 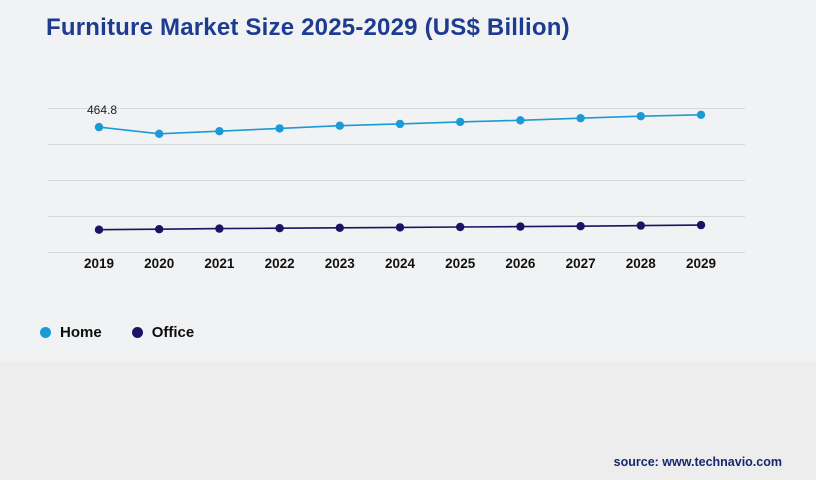 I want to click on svg-text: 2025, so click(x=460, y=263).